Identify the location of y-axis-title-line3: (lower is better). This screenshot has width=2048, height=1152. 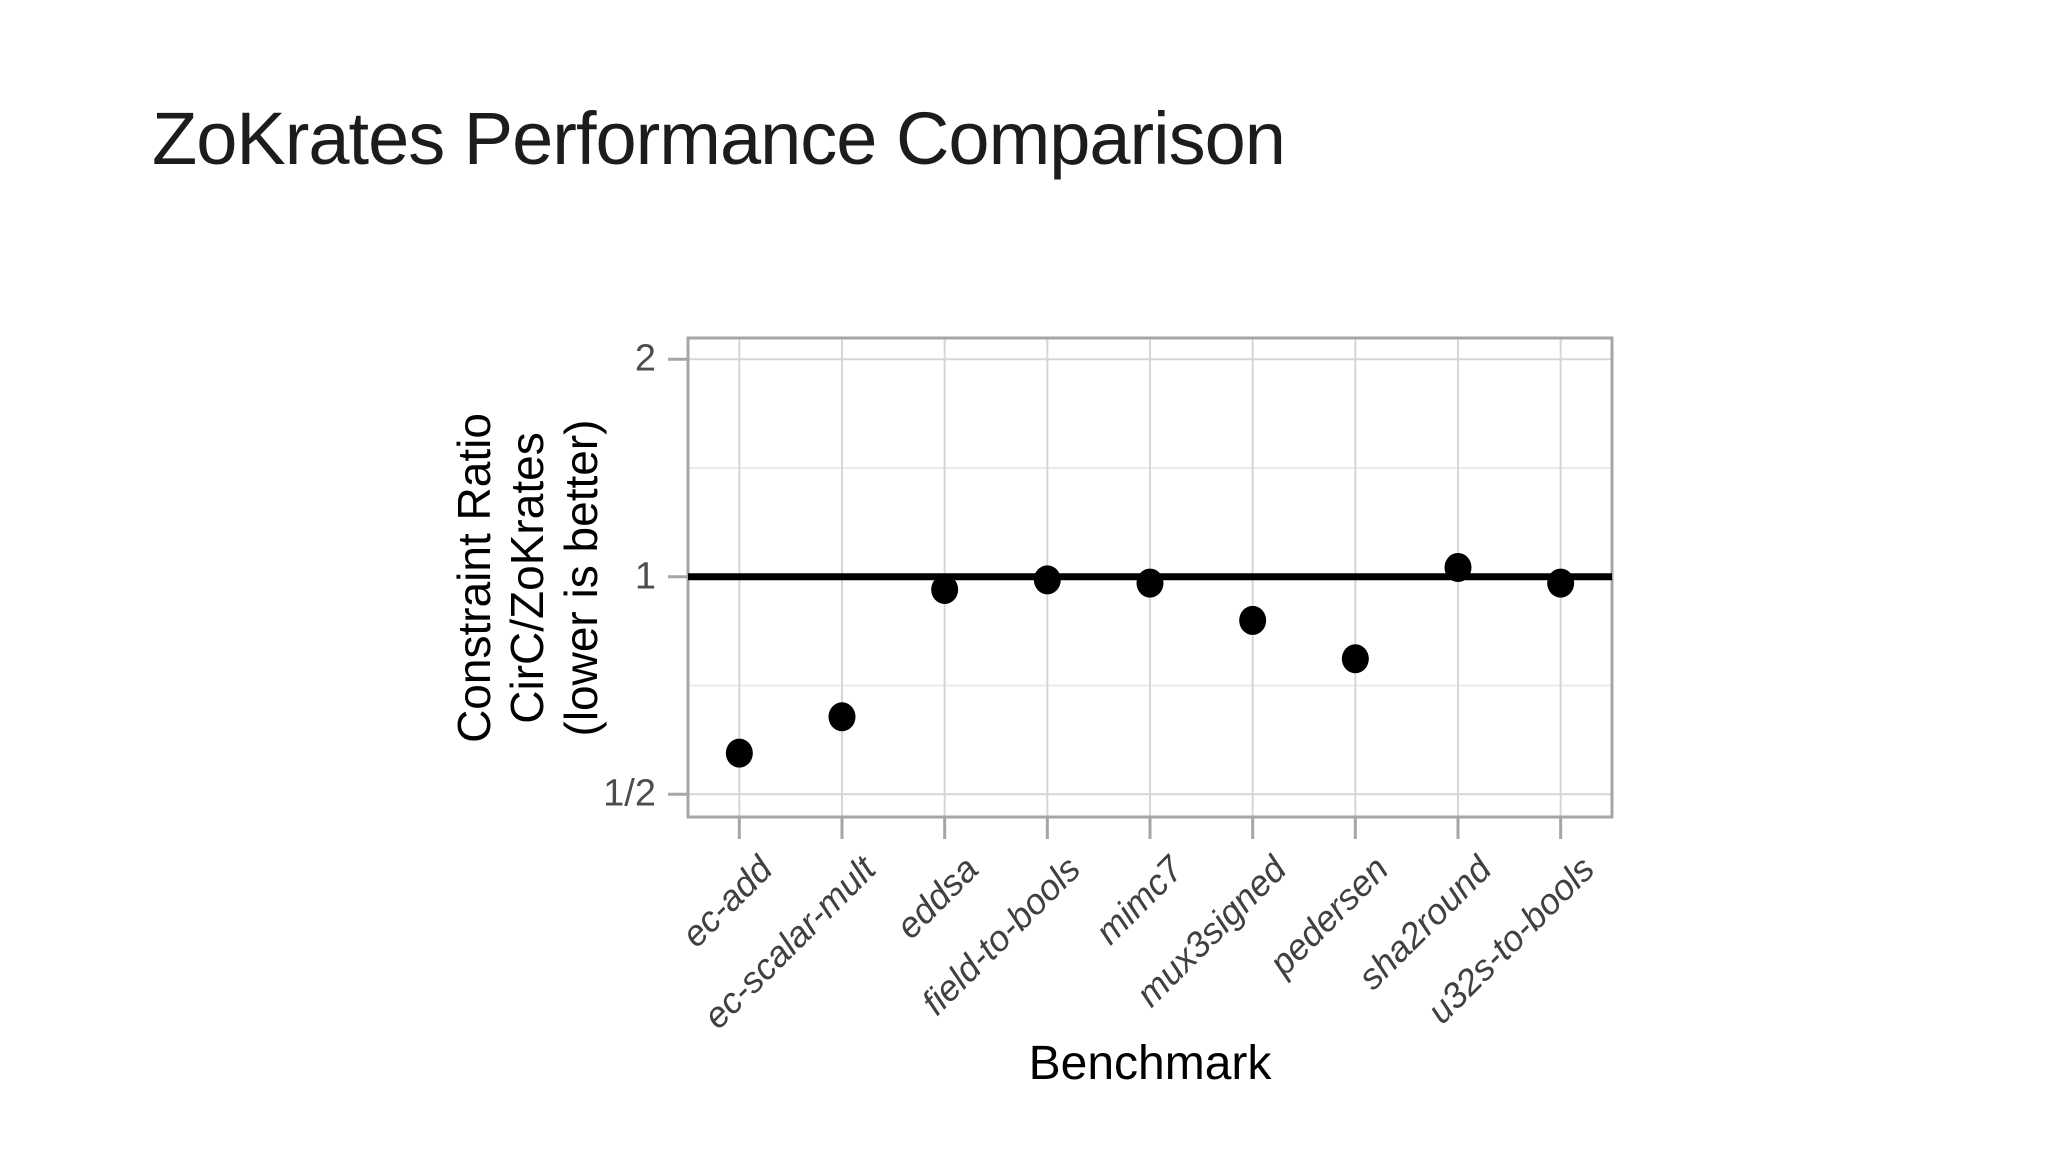
(580, 578).